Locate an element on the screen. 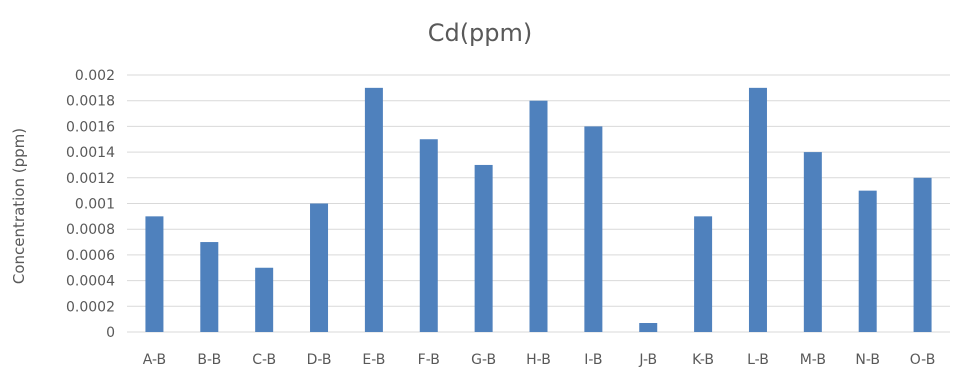  y-tick-label: 0.001 is located at coordinates (95, 205).